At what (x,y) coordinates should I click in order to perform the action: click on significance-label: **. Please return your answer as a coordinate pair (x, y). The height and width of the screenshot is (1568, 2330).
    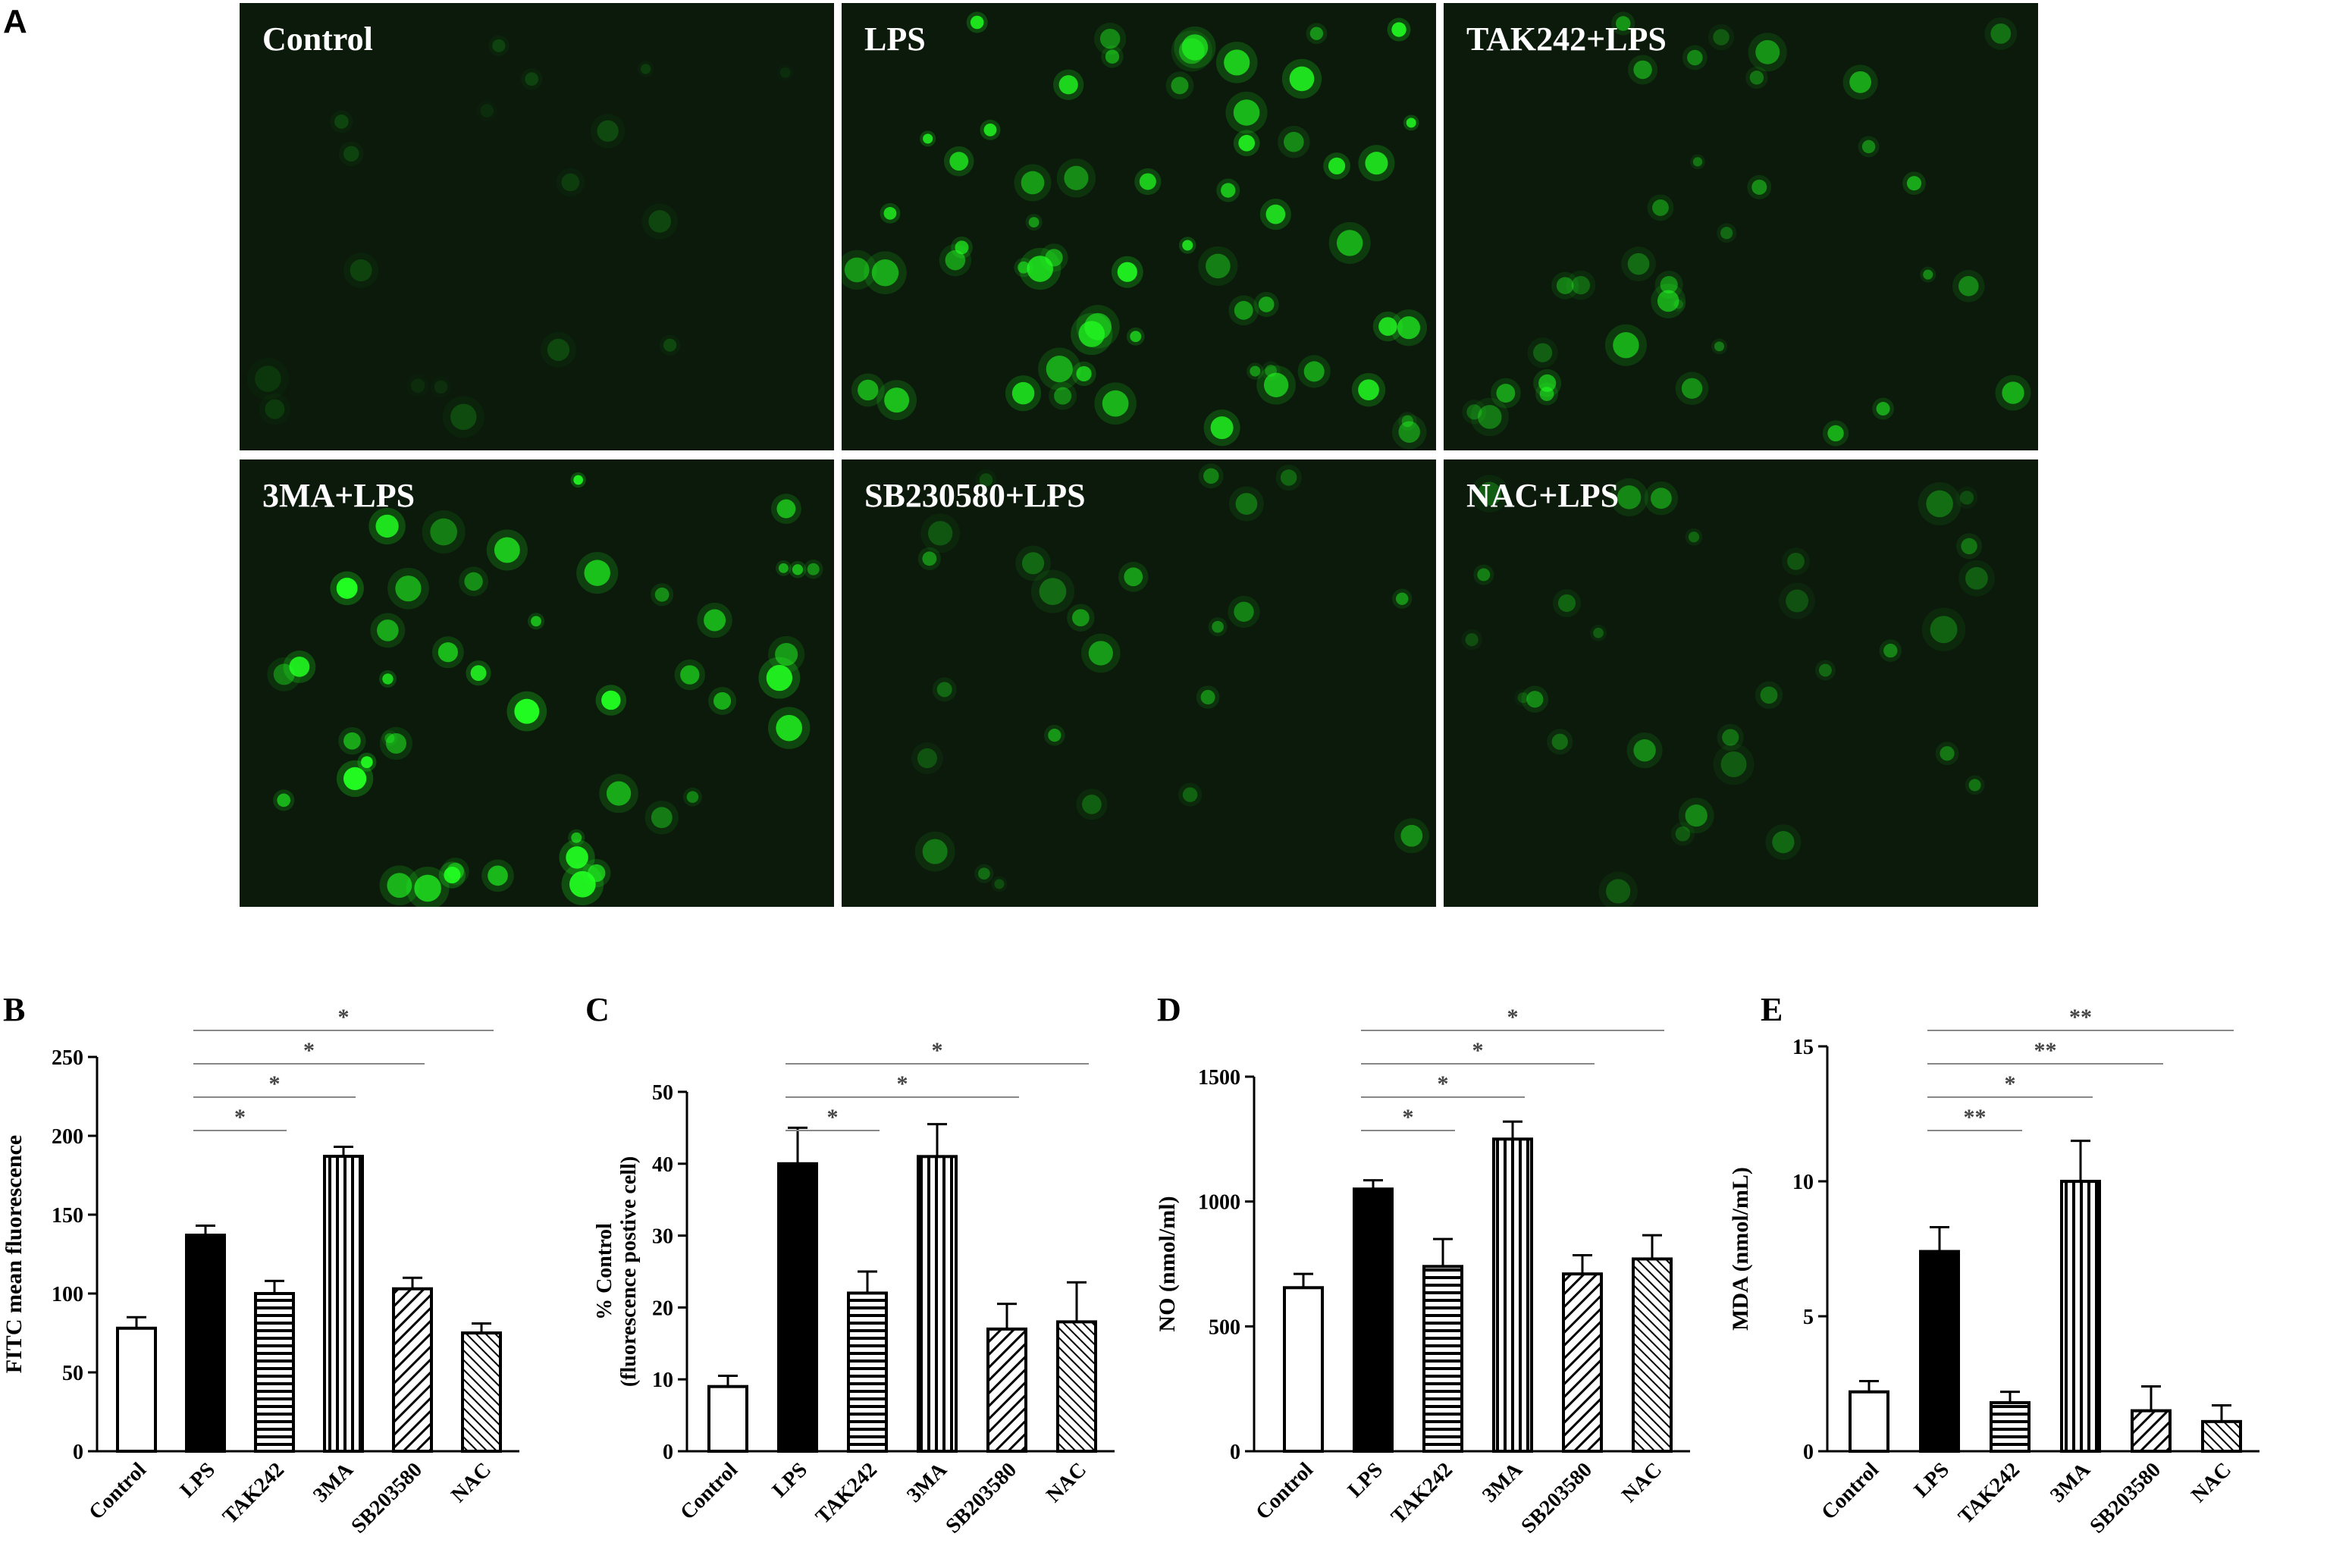
    Looking at the image, I should click on (2080, 1017).